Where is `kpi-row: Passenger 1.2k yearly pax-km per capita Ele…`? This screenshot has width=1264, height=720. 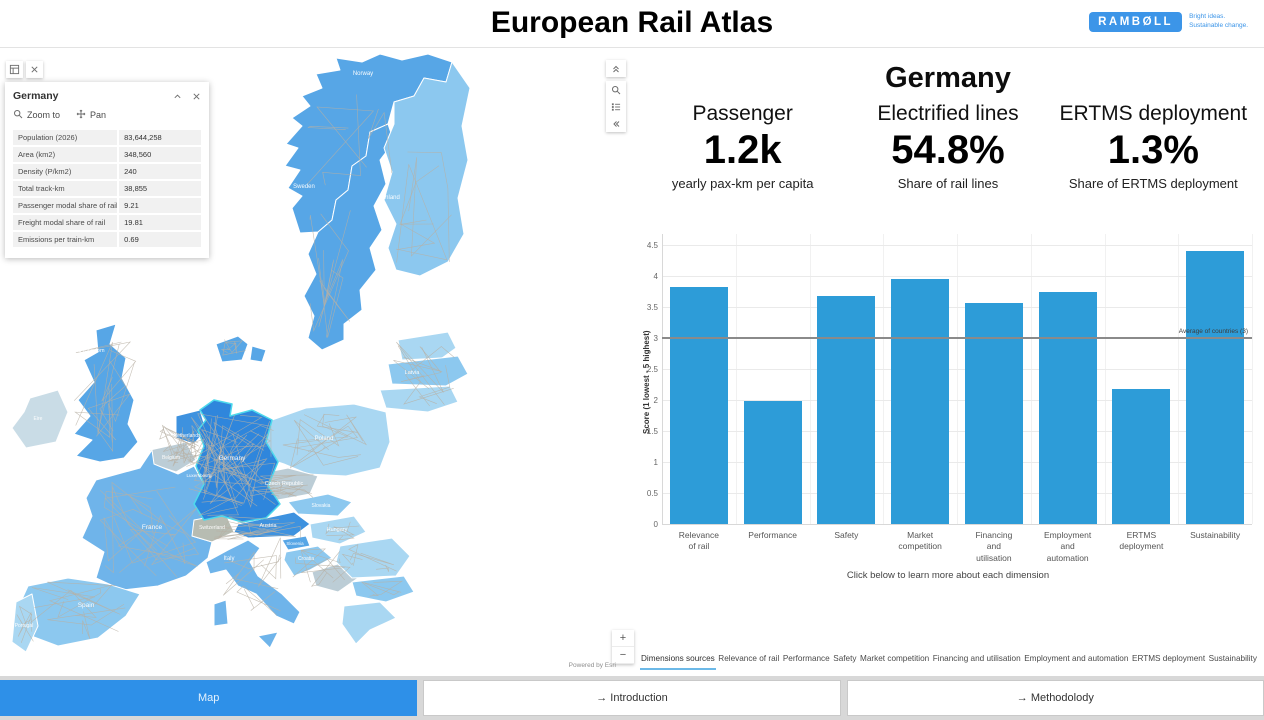 kpi-row: Passenger 1.2k yearly pax-km per capita Ele… is located at coordinates (948, 146).